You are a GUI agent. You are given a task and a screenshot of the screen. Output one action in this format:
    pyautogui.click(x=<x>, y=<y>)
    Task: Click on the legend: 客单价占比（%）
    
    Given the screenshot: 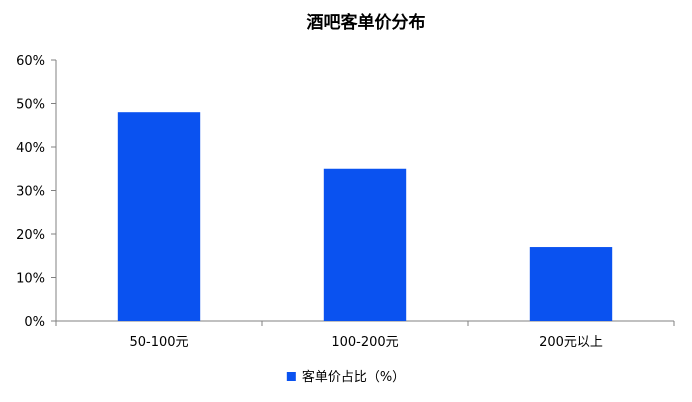 What is the action you would take?
    pyautogui.click(x=345, y=377)
    